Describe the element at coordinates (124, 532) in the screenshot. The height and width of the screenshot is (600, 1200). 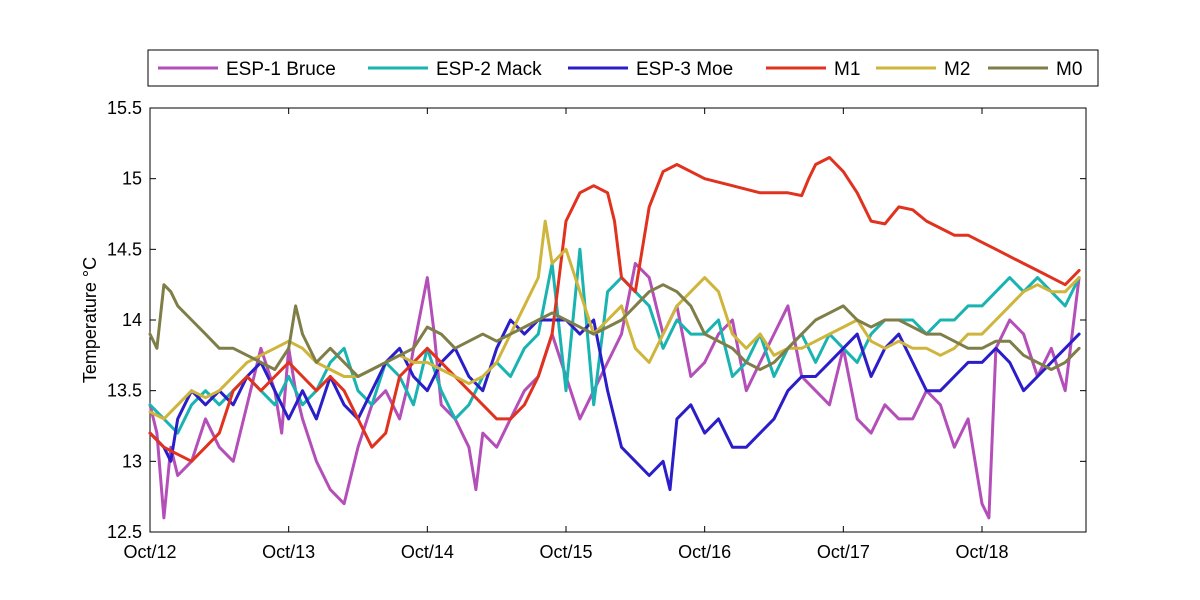
I see `y-tick-label: 12.5` at that location.